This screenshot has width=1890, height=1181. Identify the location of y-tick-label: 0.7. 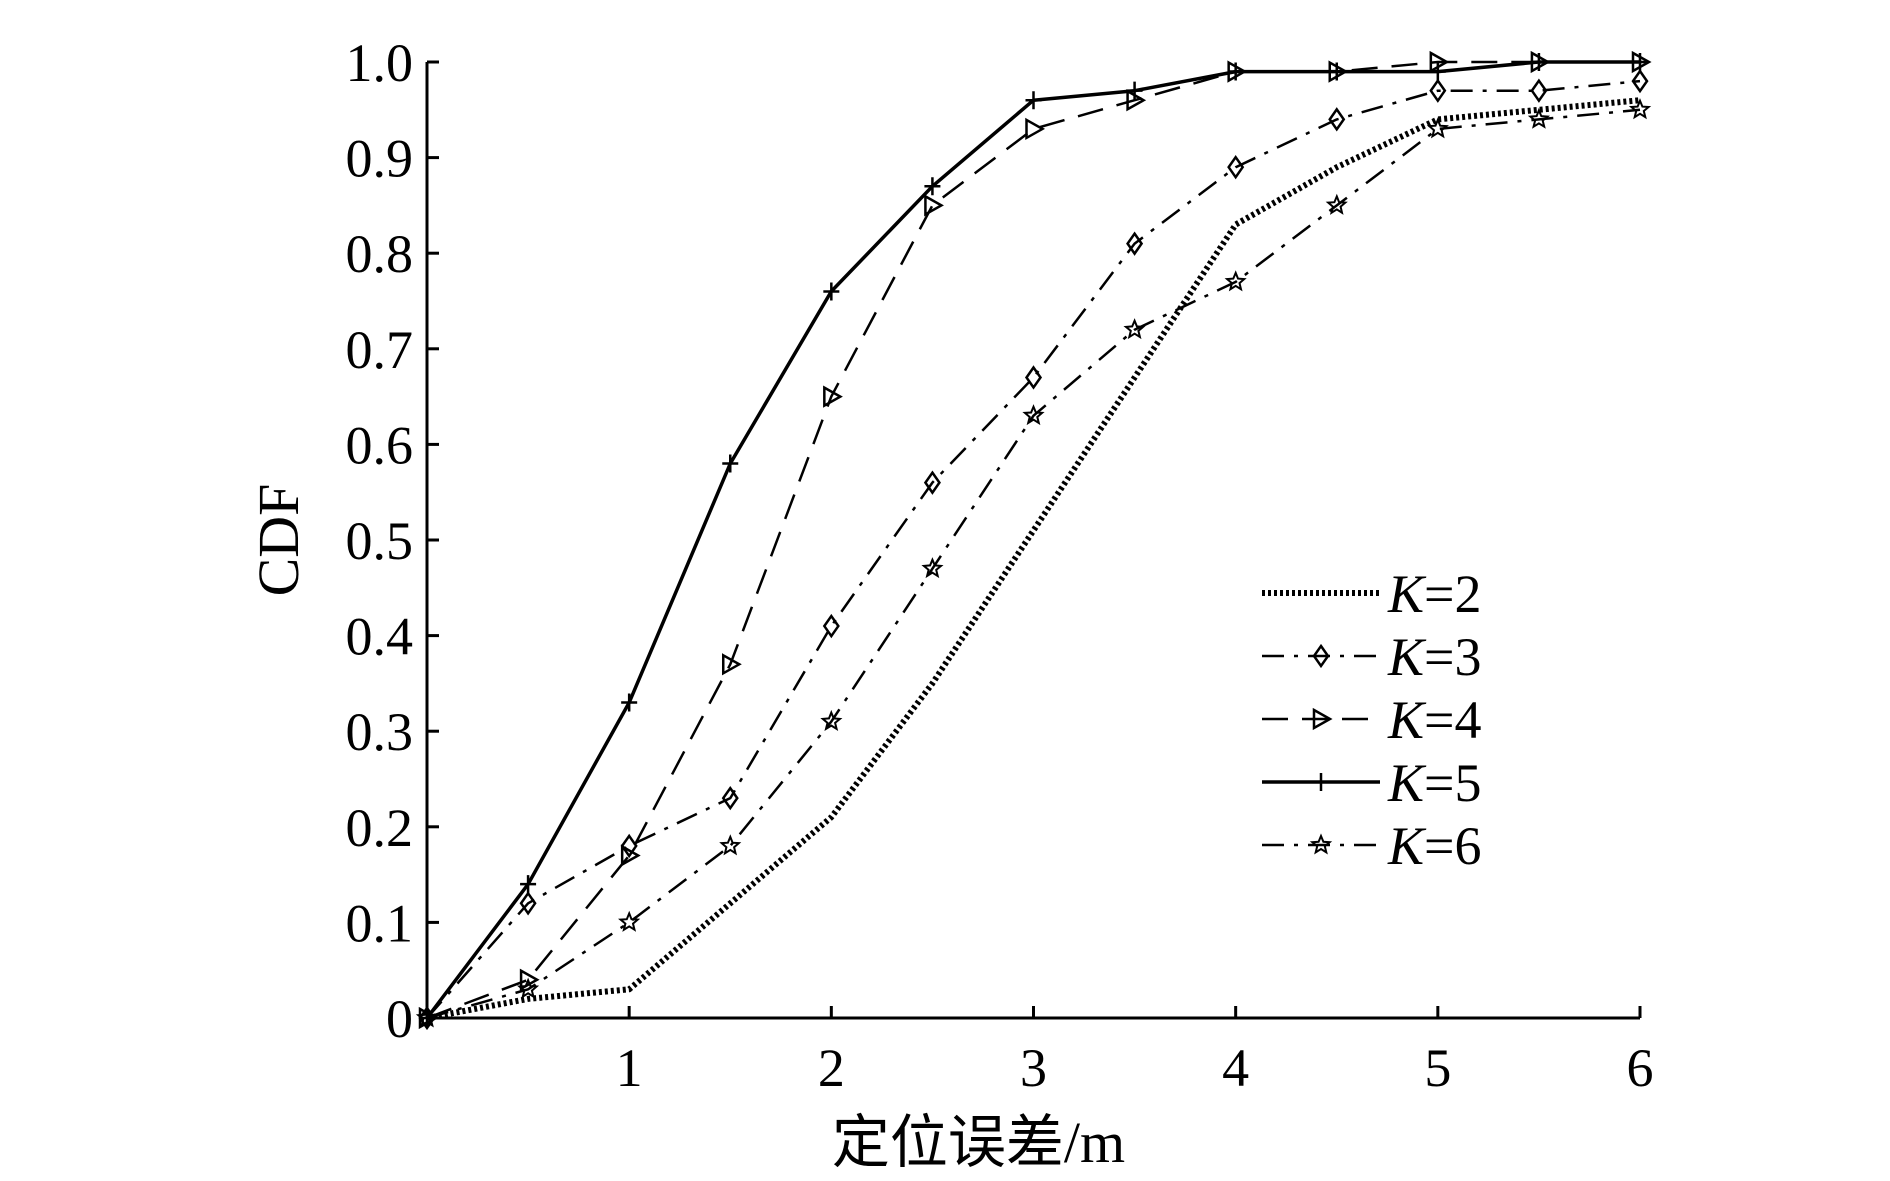
(380, 350).